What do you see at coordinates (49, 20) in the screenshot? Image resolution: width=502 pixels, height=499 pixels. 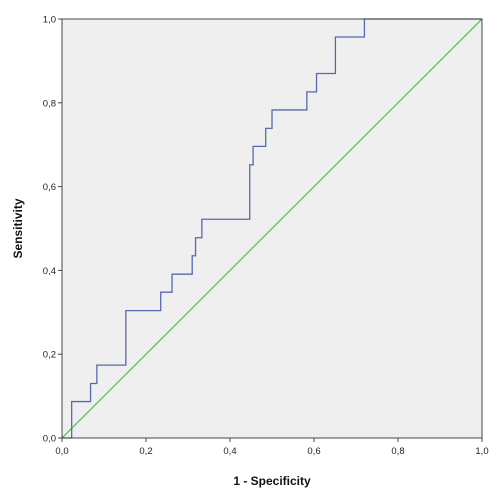 I see `y-tick-label: 1,0` at bounding box center [49, 20].